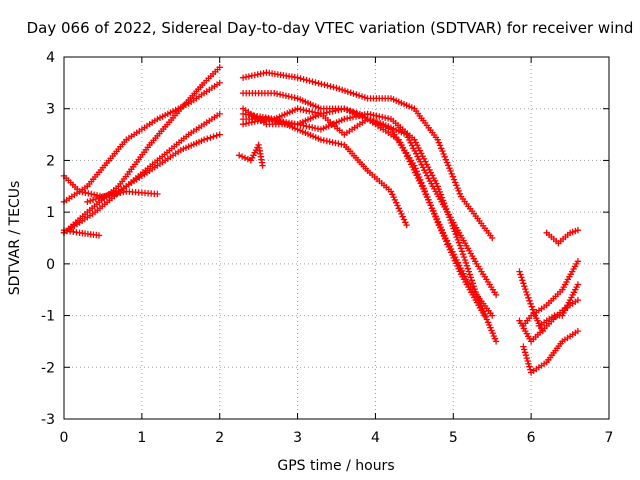  Describe the element at coordinates (219, 438) in the screenshot. I see `x-tick-label: 2` at that location.